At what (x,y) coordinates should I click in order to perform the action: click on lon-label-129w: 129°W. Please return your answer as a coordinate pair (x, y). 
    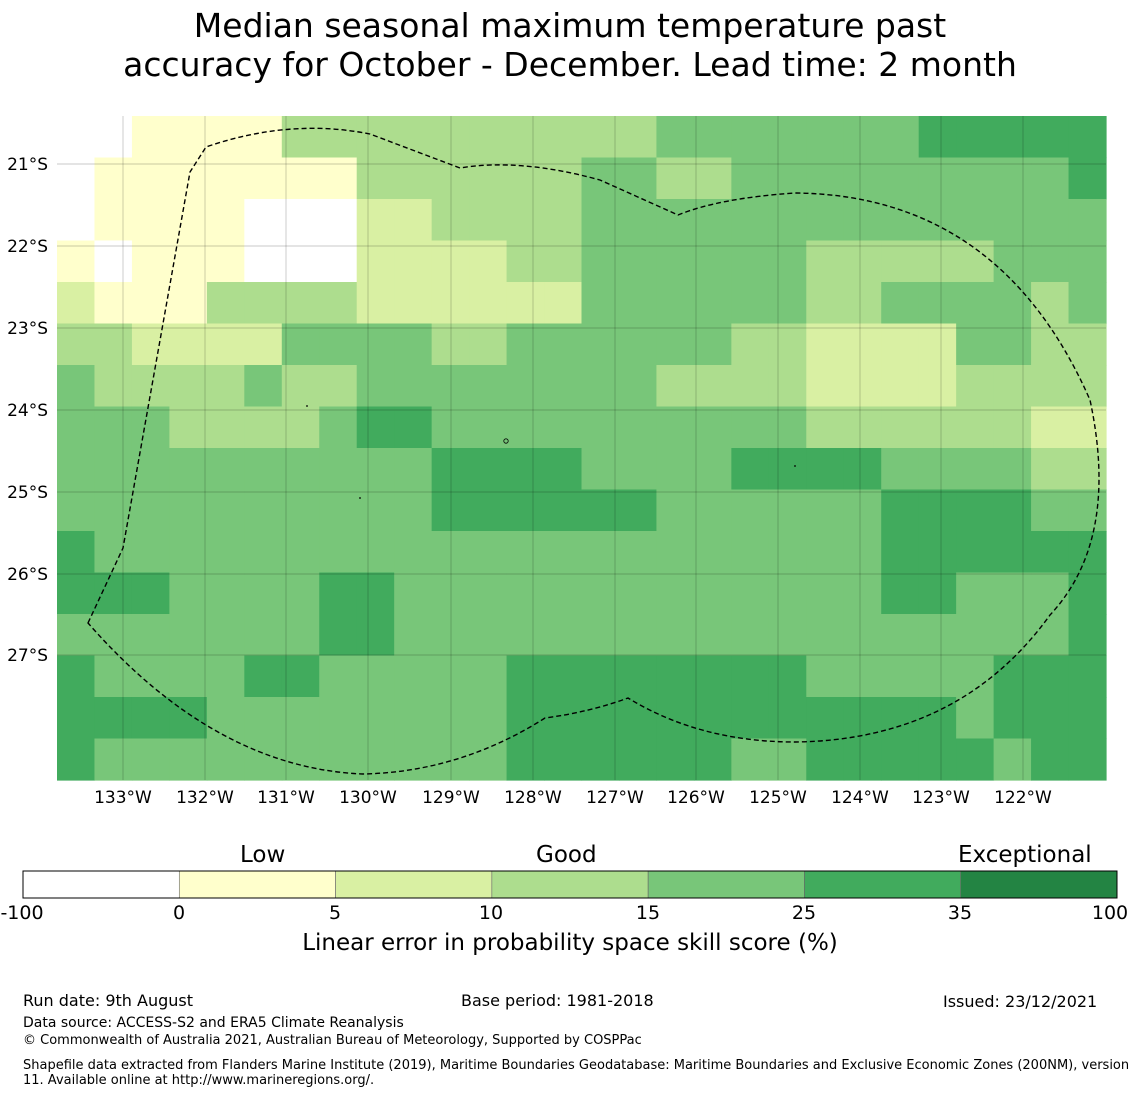
    Looking at the image, I should click on (451, 798).